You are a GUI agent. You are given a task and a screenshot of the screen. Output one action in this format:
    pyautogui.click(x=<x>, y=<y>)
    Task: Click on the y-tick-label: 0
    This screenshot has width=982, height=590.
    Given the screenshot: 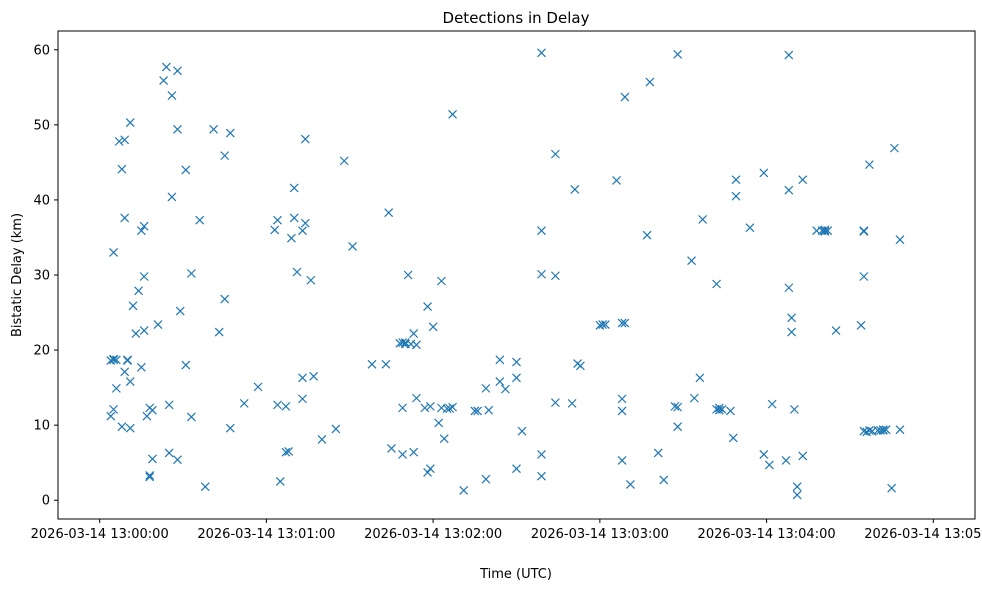 What is the action you would take?
    pyautogui.click(x=46, y=501)
    